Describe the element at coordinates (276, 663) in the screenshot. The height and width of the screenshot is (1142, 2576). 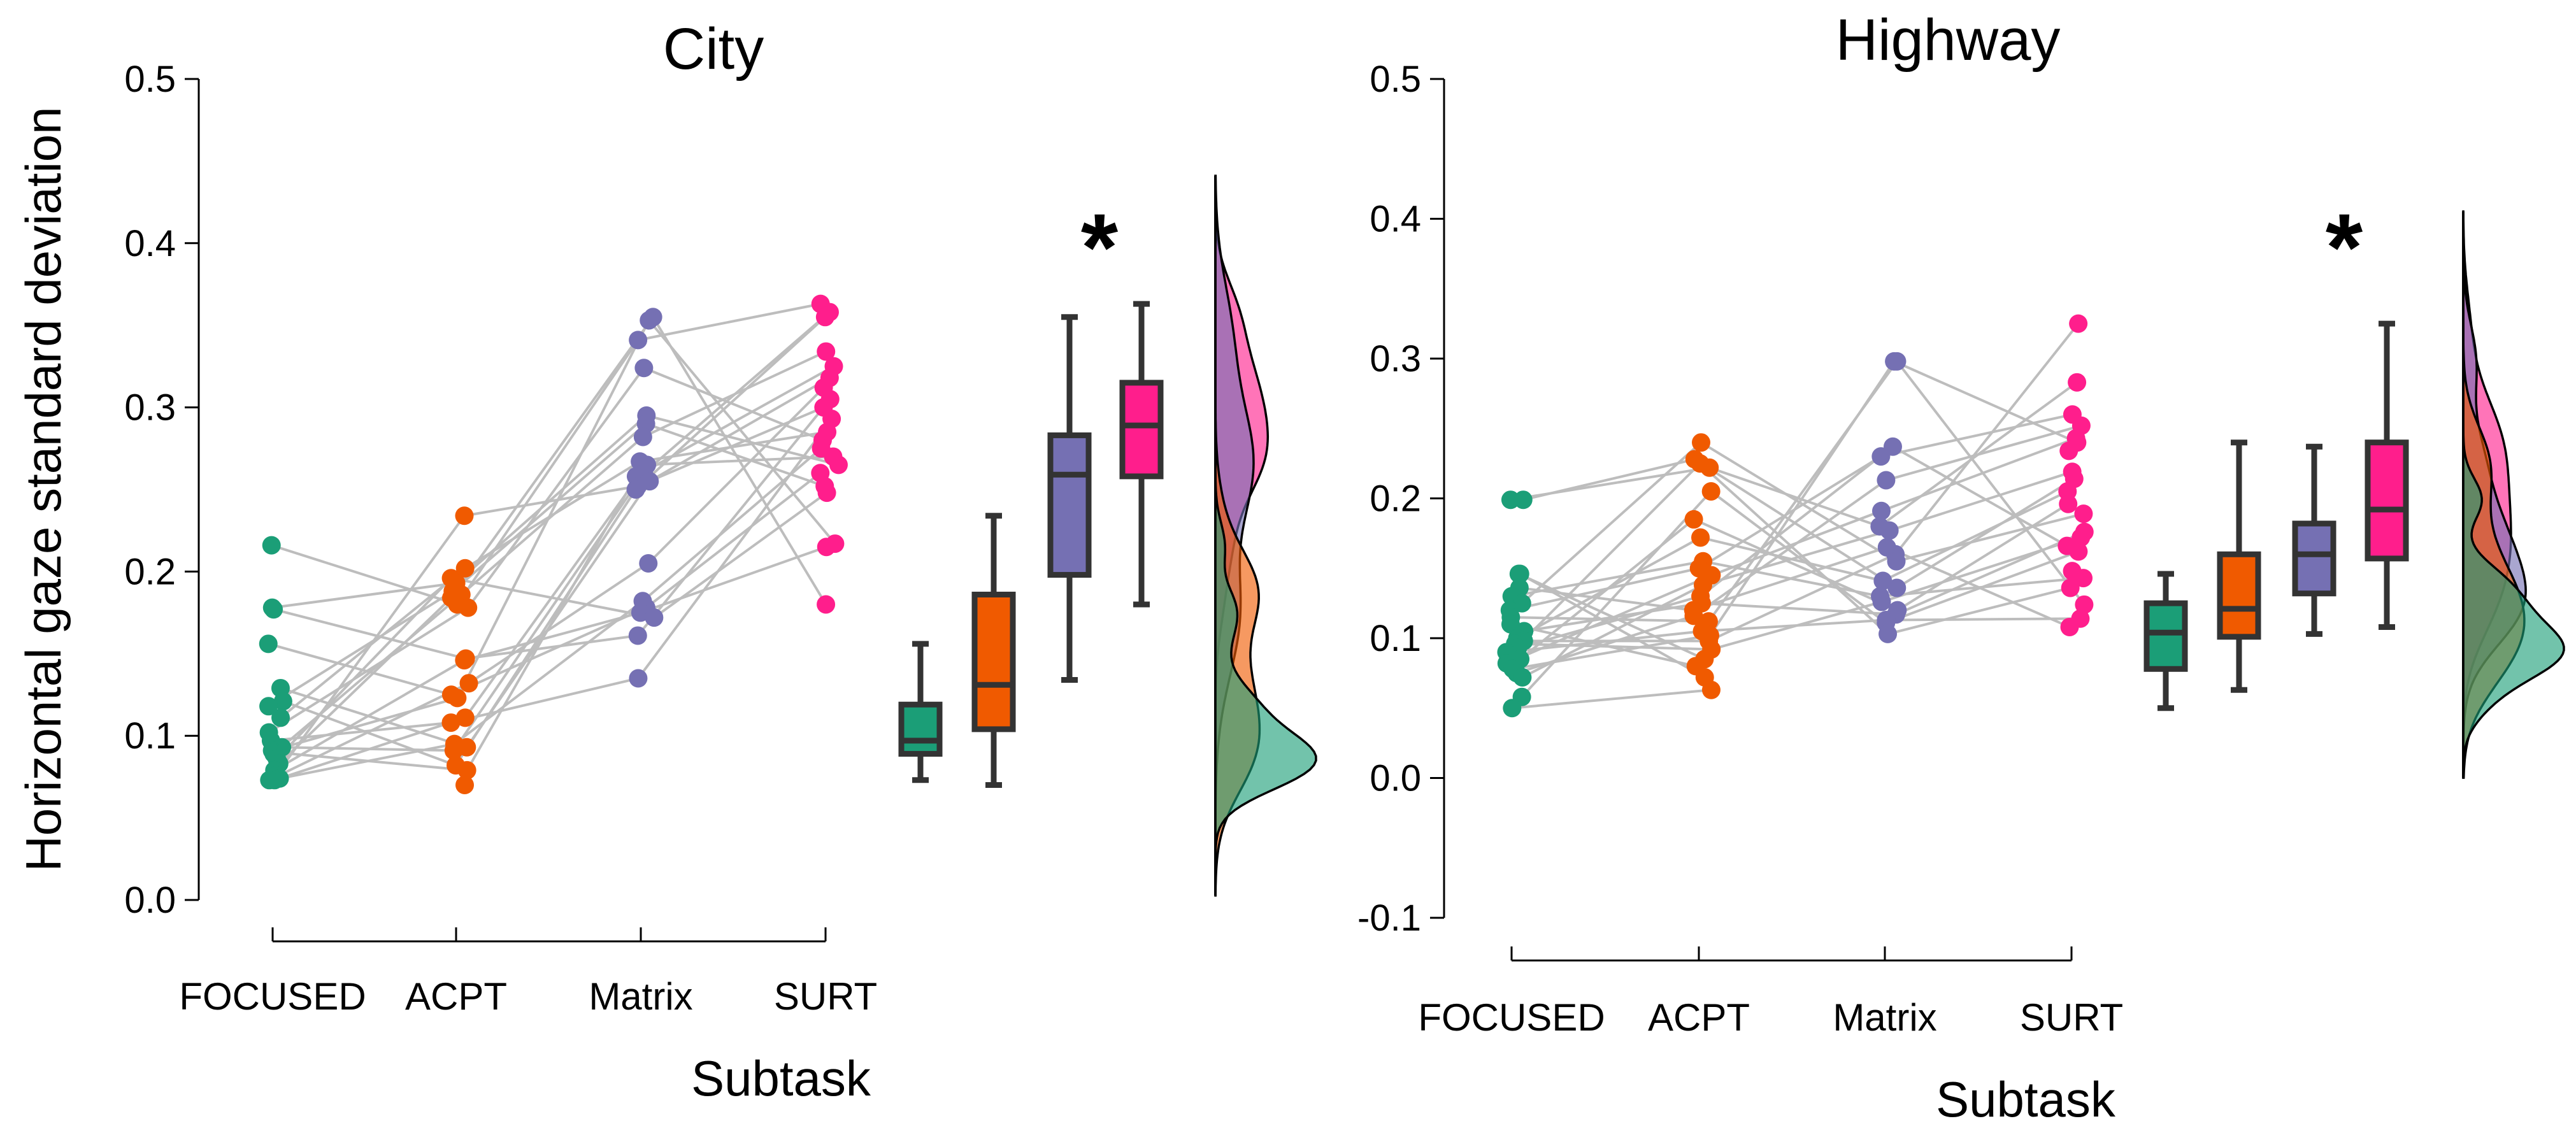
I see `points-focused` at that location.